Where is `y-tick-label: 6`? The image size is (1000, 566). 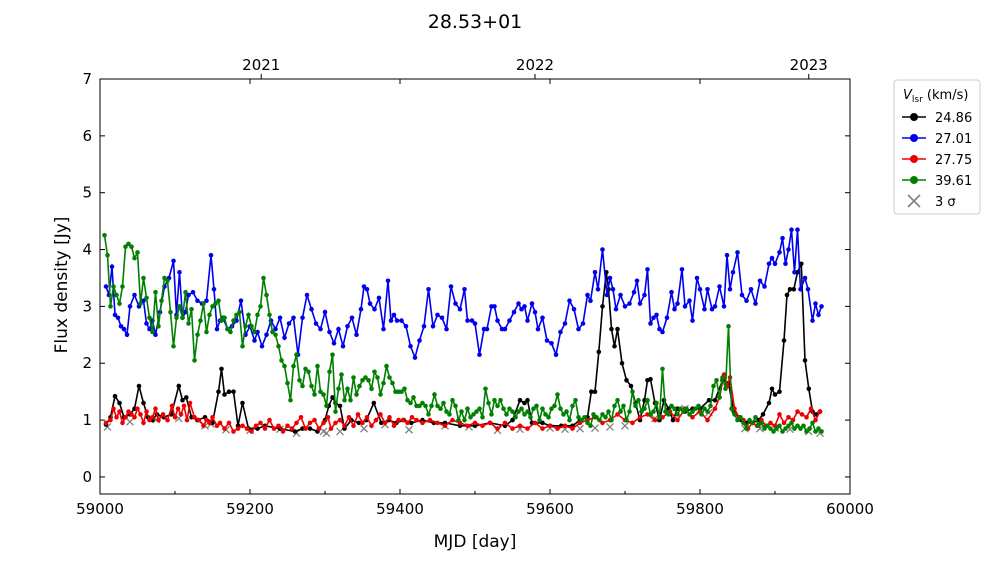 y-tick-label: 6 is located at coordinates (87, 136).